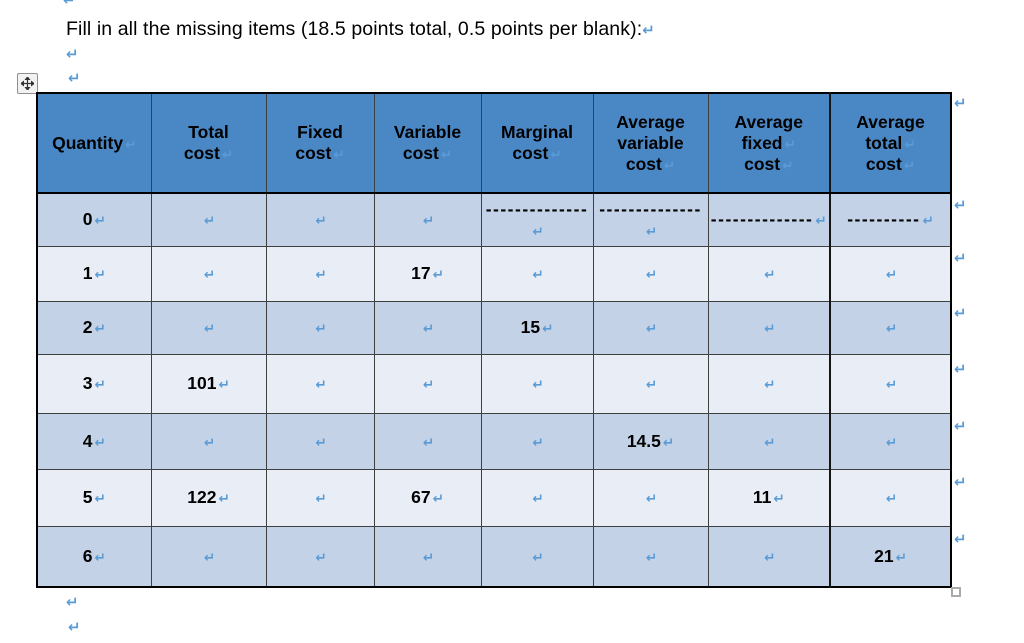 This screenshot has width=1024, height=643. I want to click on cell-average-fixed-cost-row3: ↵, so click(769, 383).